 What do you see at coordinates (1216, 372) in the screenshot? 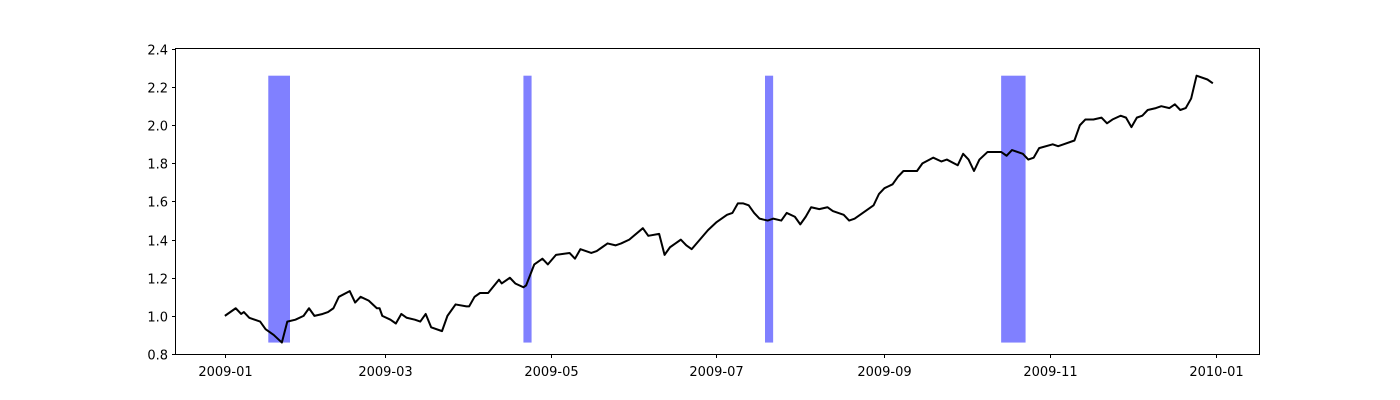
I see `x-tick-label: 2010-01` at bounding box center [1216, 372].